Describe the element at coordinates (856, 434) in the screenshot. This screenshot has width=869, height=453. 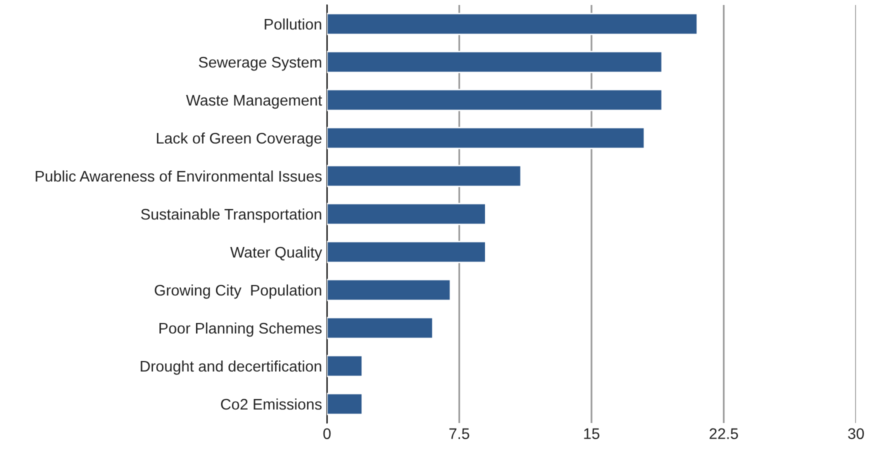
I see `x-tick-label: 30` at that location.